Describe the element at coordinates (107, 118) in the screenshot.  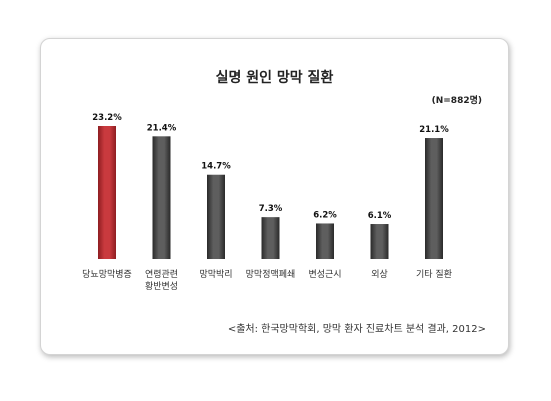
I see `bar-value-label-0: 23.2%` at that location.